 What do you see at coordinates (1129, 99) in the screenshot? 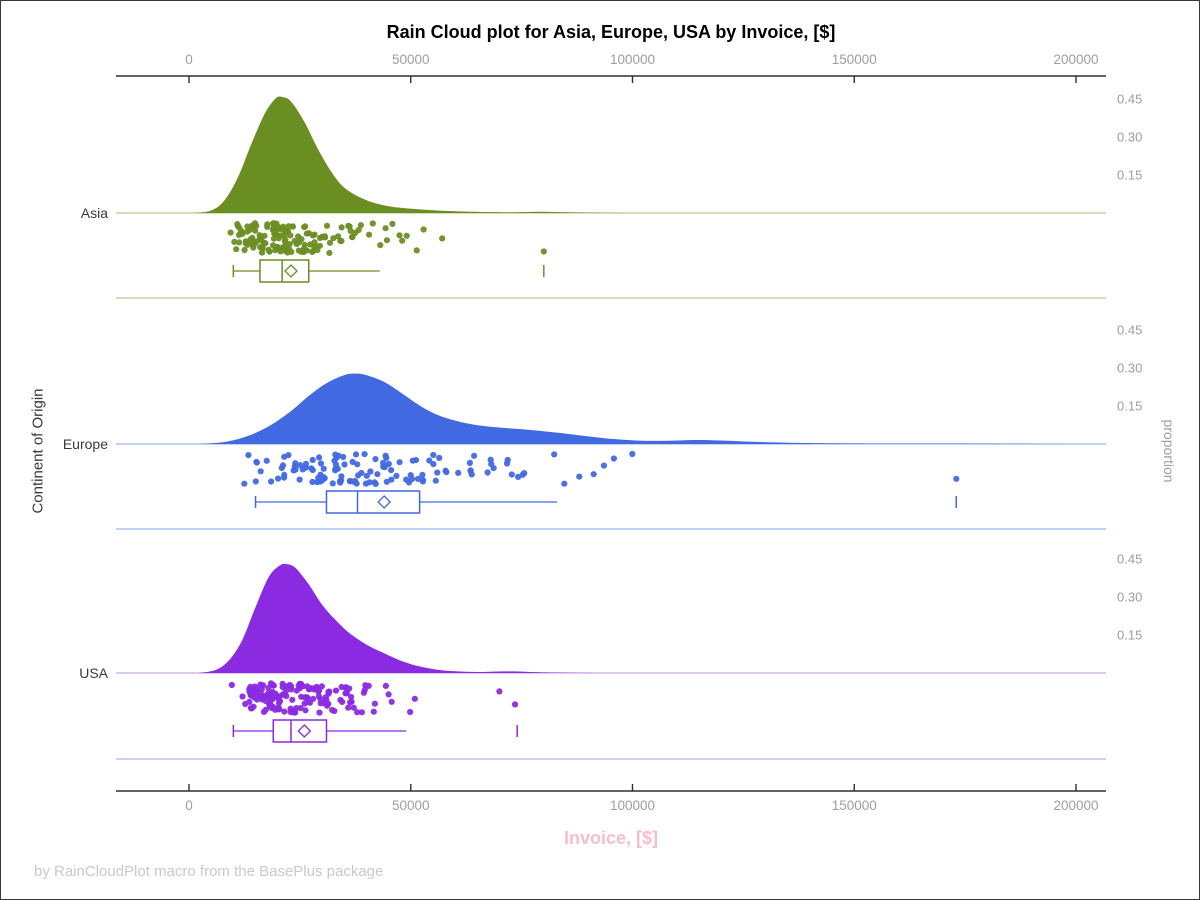
I see `proportion-tick-label: 0.45` at bounding box center [1129, 99].